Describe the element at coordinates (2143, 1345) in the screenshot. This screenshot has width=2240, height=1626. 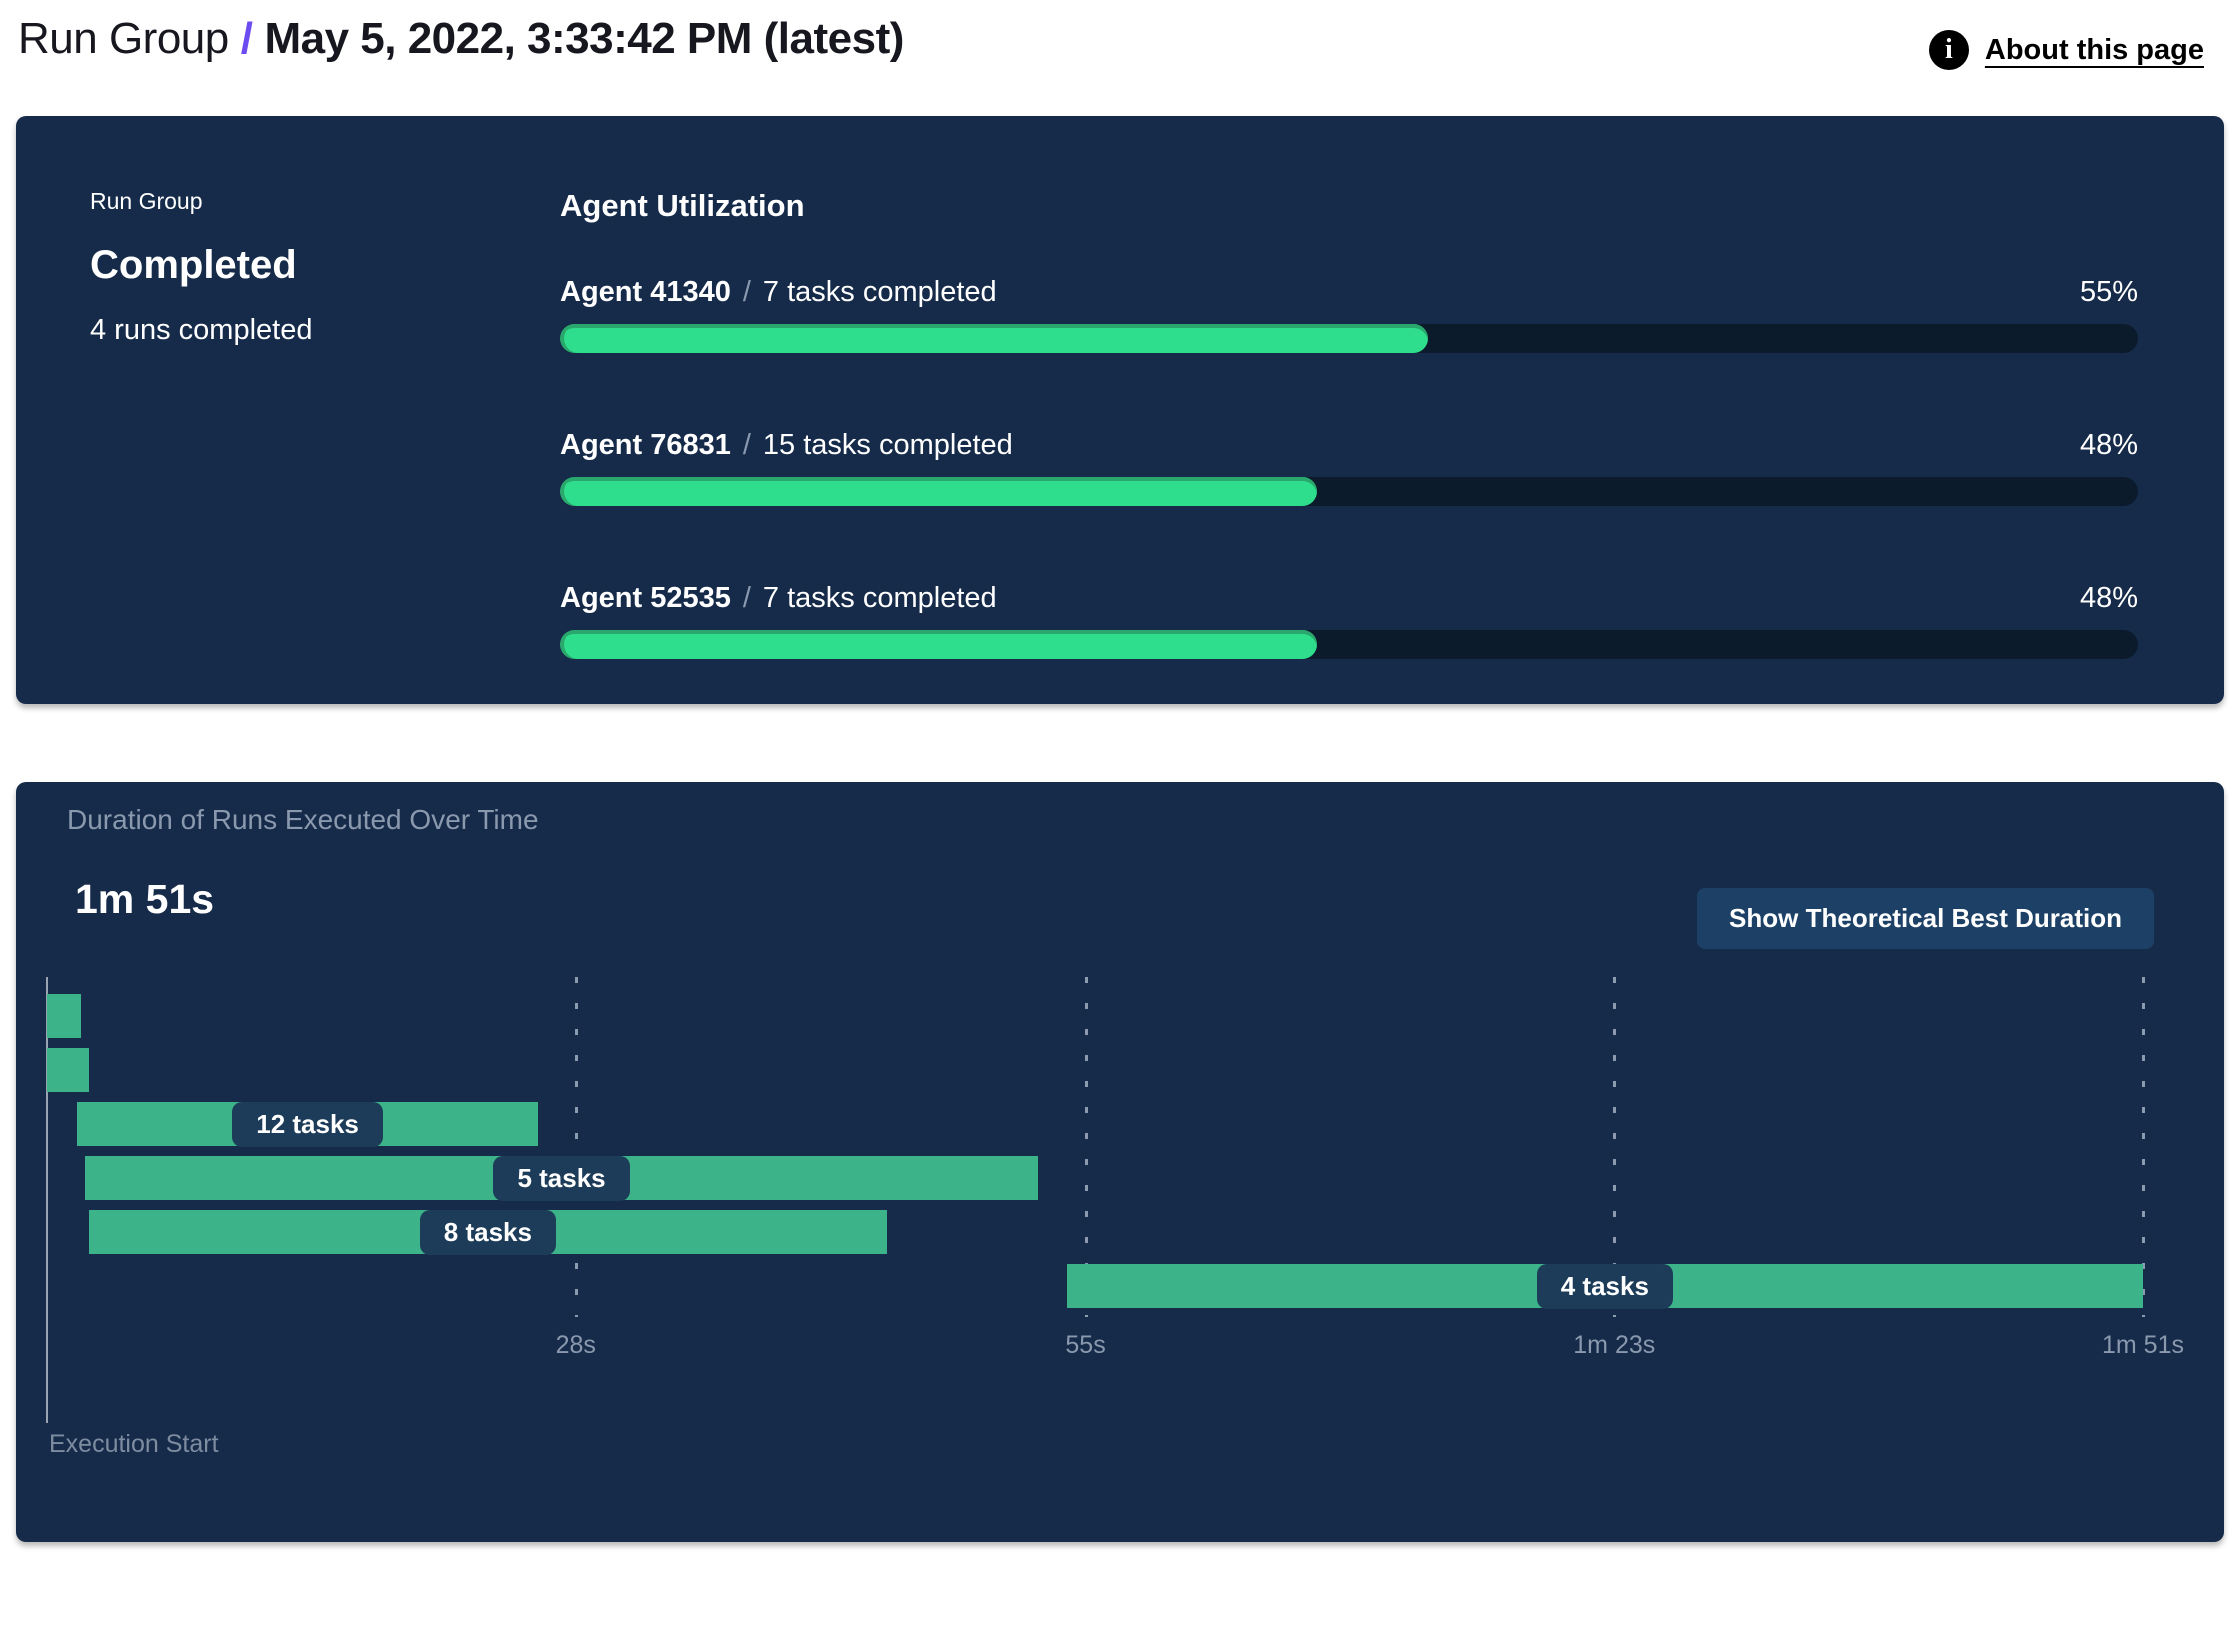
I see `axis-tick-label: 1m 51s` at that location.